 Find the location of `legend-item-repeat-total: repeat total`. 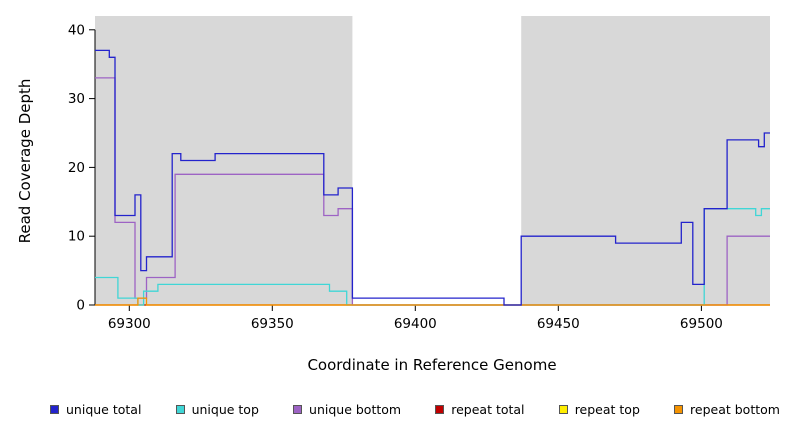

legend-item-repeat-total: repeat total is located at coordinates (480, 409).